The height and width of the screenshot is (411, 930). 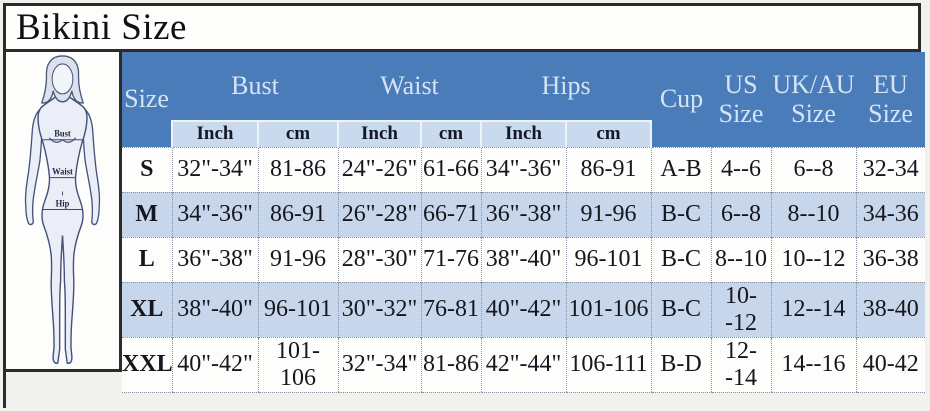 I want to click on waist-cm-cell: 76-81, so click(x=451, y=309).